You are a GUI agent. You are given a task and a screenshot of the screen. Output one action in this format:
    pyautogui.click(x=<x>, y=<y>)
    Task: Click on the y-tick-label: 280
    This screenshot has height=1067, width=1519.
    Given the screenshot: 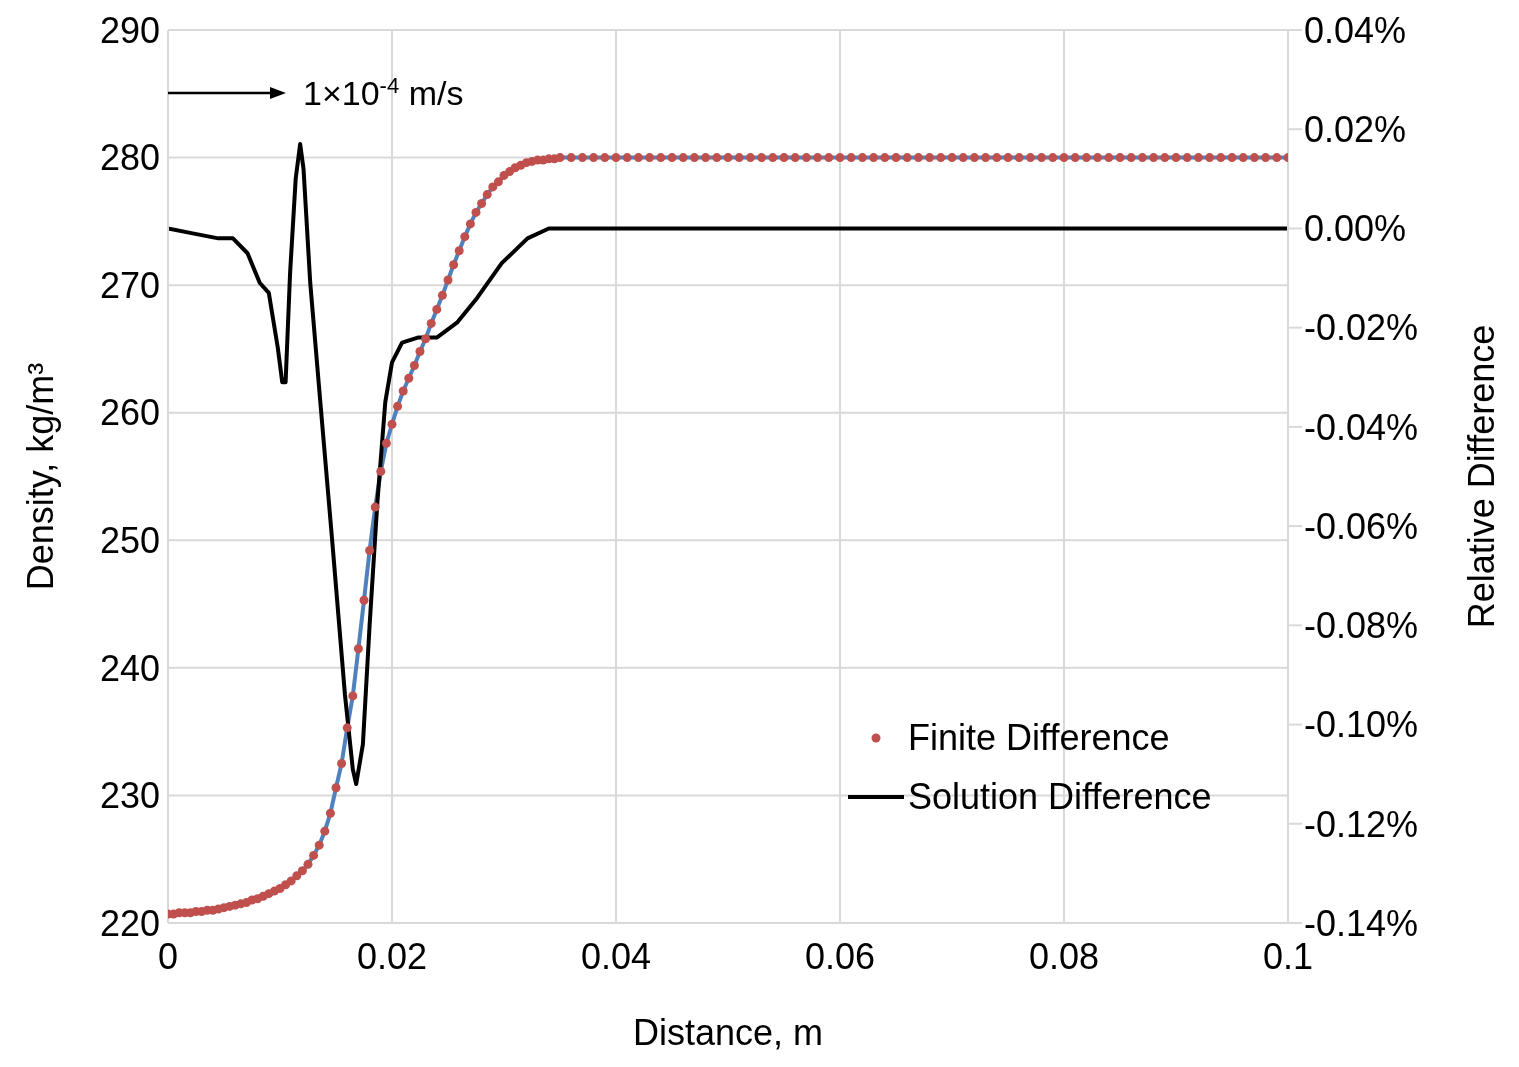 What is the action you would take?
    pyautogui.click(x=129, y=158)
    